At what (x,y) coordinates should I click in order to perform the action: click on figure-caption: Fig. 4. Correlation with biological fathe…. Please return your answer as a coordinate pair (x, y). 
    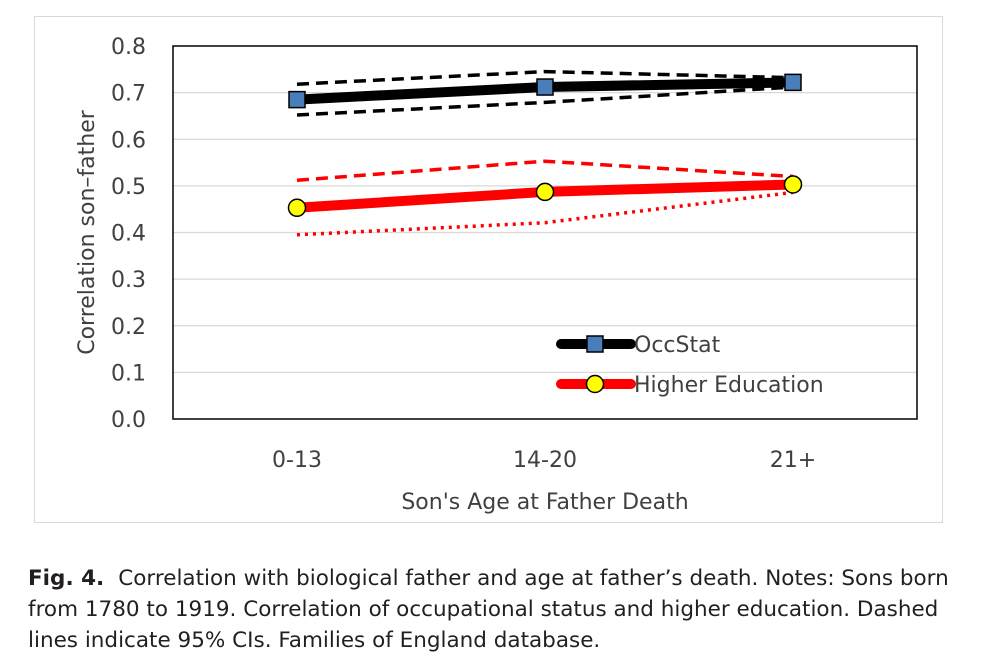
    Looking at the image, I should click on (495, 609).